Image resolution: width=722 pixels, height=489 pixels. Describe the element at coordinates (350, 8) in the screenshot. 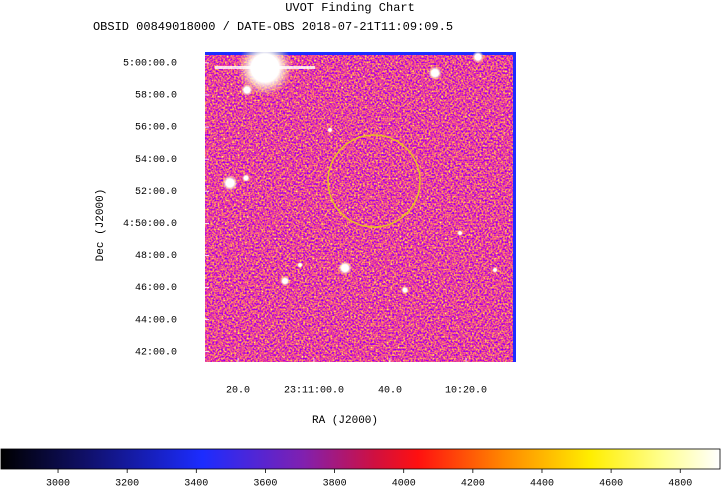

I see `chart-title: UVOT Finding Chart` at that location.